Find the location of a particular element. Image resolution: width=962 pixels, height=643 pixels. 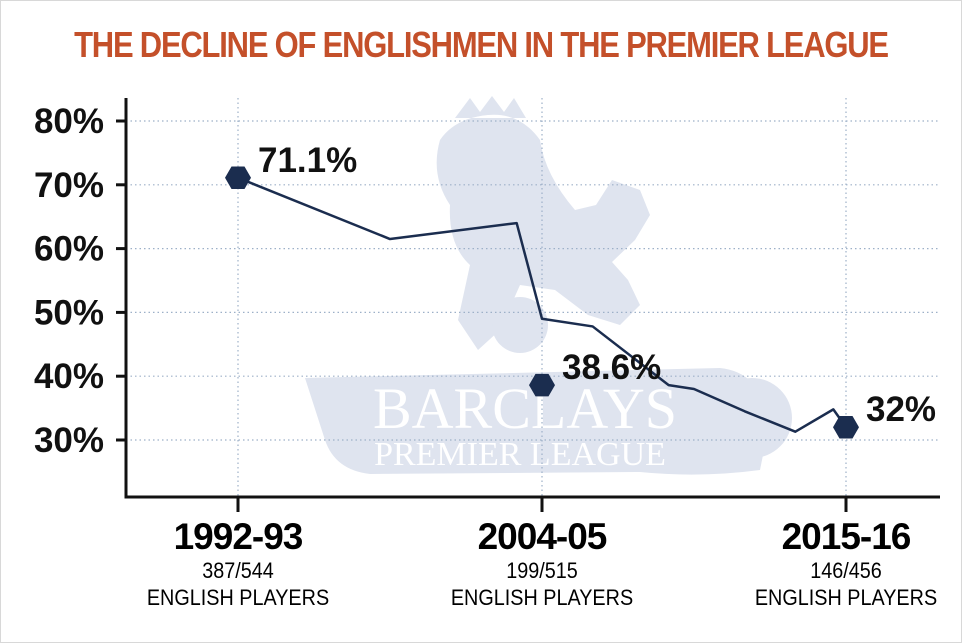

watermark-text-premier-league: PREMIER LEAGUE is located at coordinates (520, 454).